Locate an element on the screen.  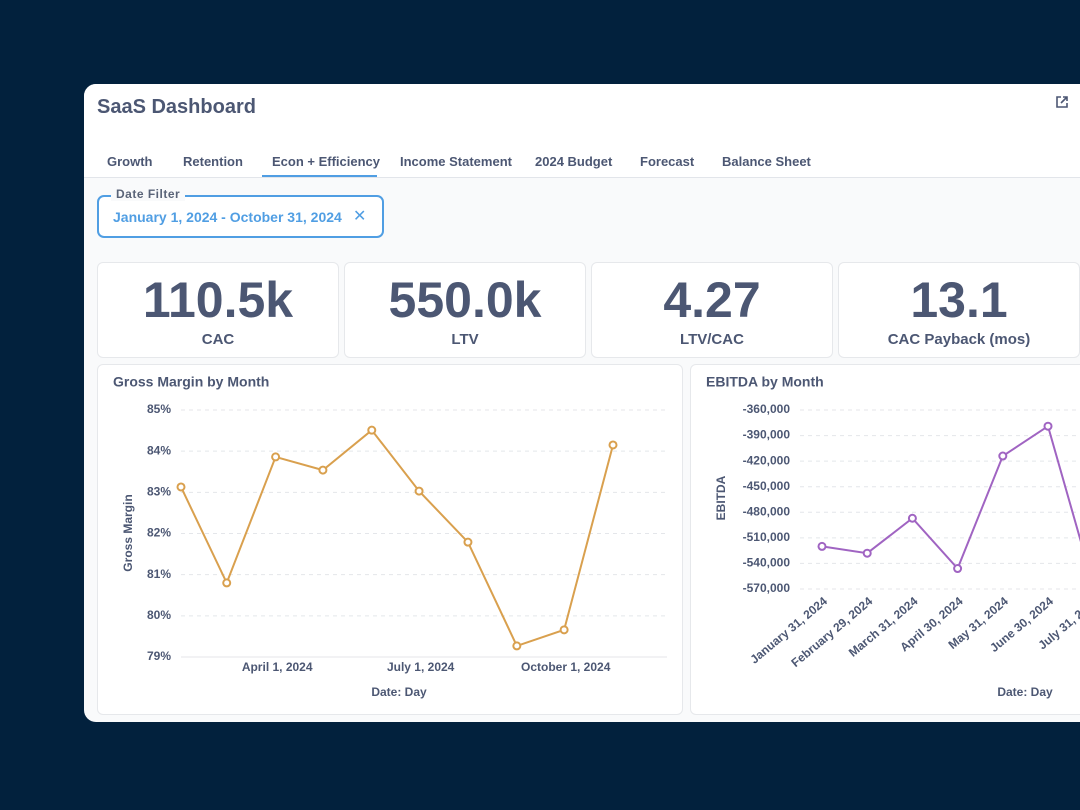
y-tick-label: 81% is located at coordinates (159, 574).